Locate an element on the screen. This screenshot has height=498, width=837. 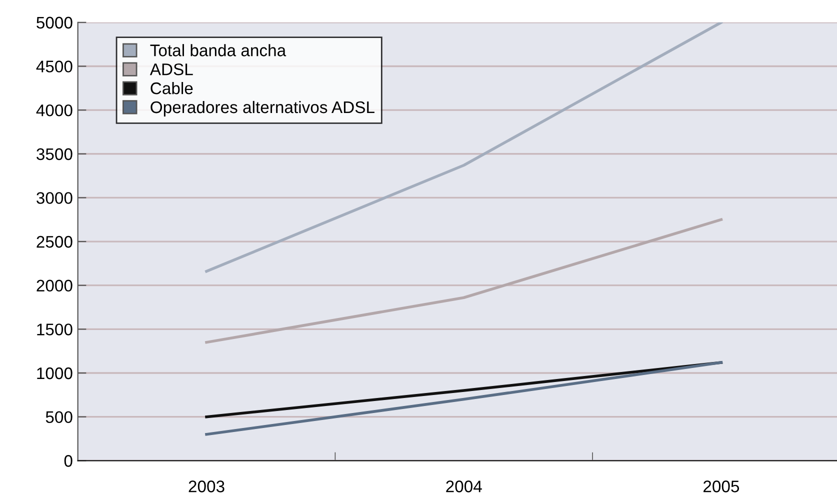
x-tick-label: 2004 is located at coordinates (464, 486).